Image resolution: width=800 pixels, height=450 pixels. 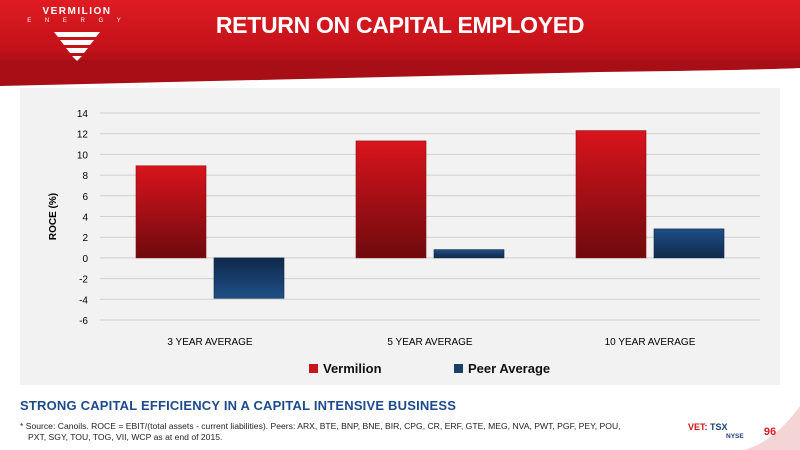 What do you see at coordinates (735, 436) in the screenshot?
I see `ticker-nyse: NYSE` at bounding box center [735, 436].